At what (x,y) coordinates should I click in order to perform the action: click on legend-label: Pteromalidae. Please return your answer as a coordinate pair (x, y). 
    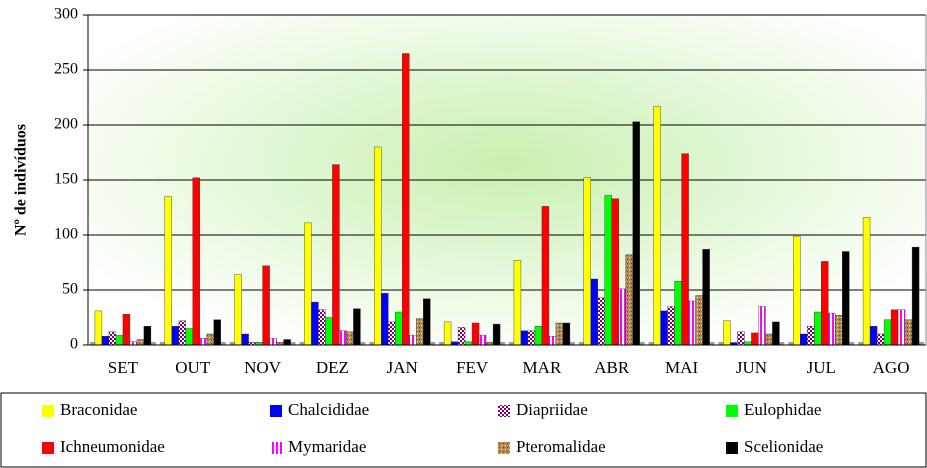
    Looking at the image, I should click on (561, 446).